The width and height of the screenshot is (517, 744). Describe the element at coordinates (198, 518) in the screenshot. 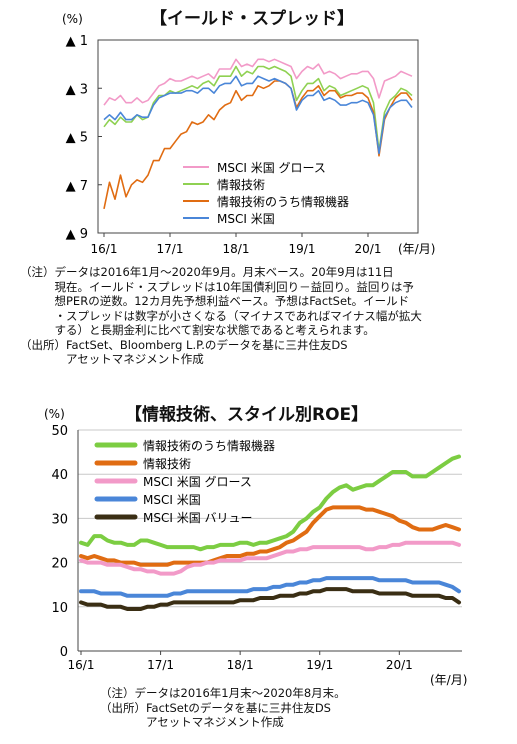

I see `legend-label: MSCI 米国 バリュー` at that location.